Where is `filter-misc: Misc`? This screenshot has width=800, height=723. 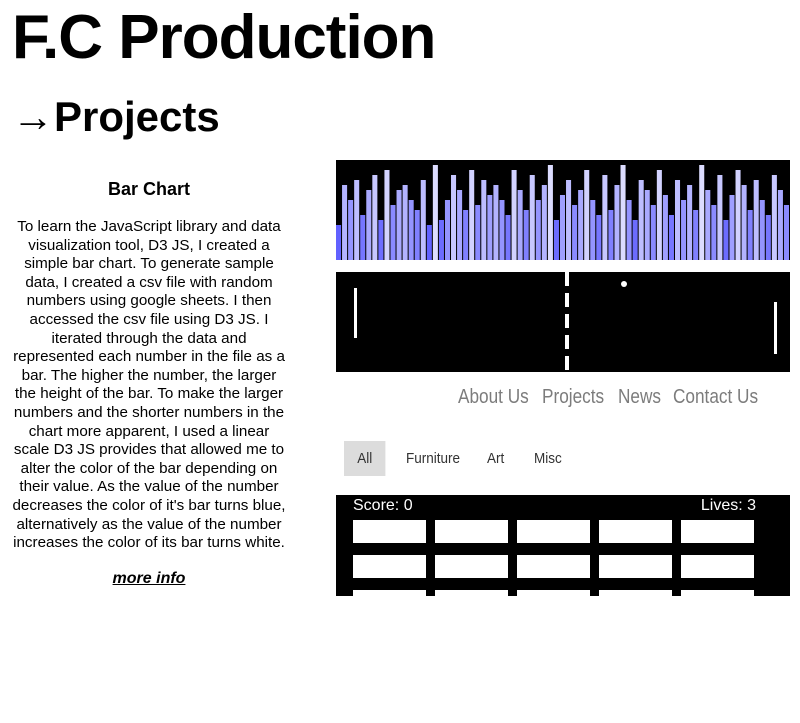
filter-misc: Misc is located at coordinates (548, 458).